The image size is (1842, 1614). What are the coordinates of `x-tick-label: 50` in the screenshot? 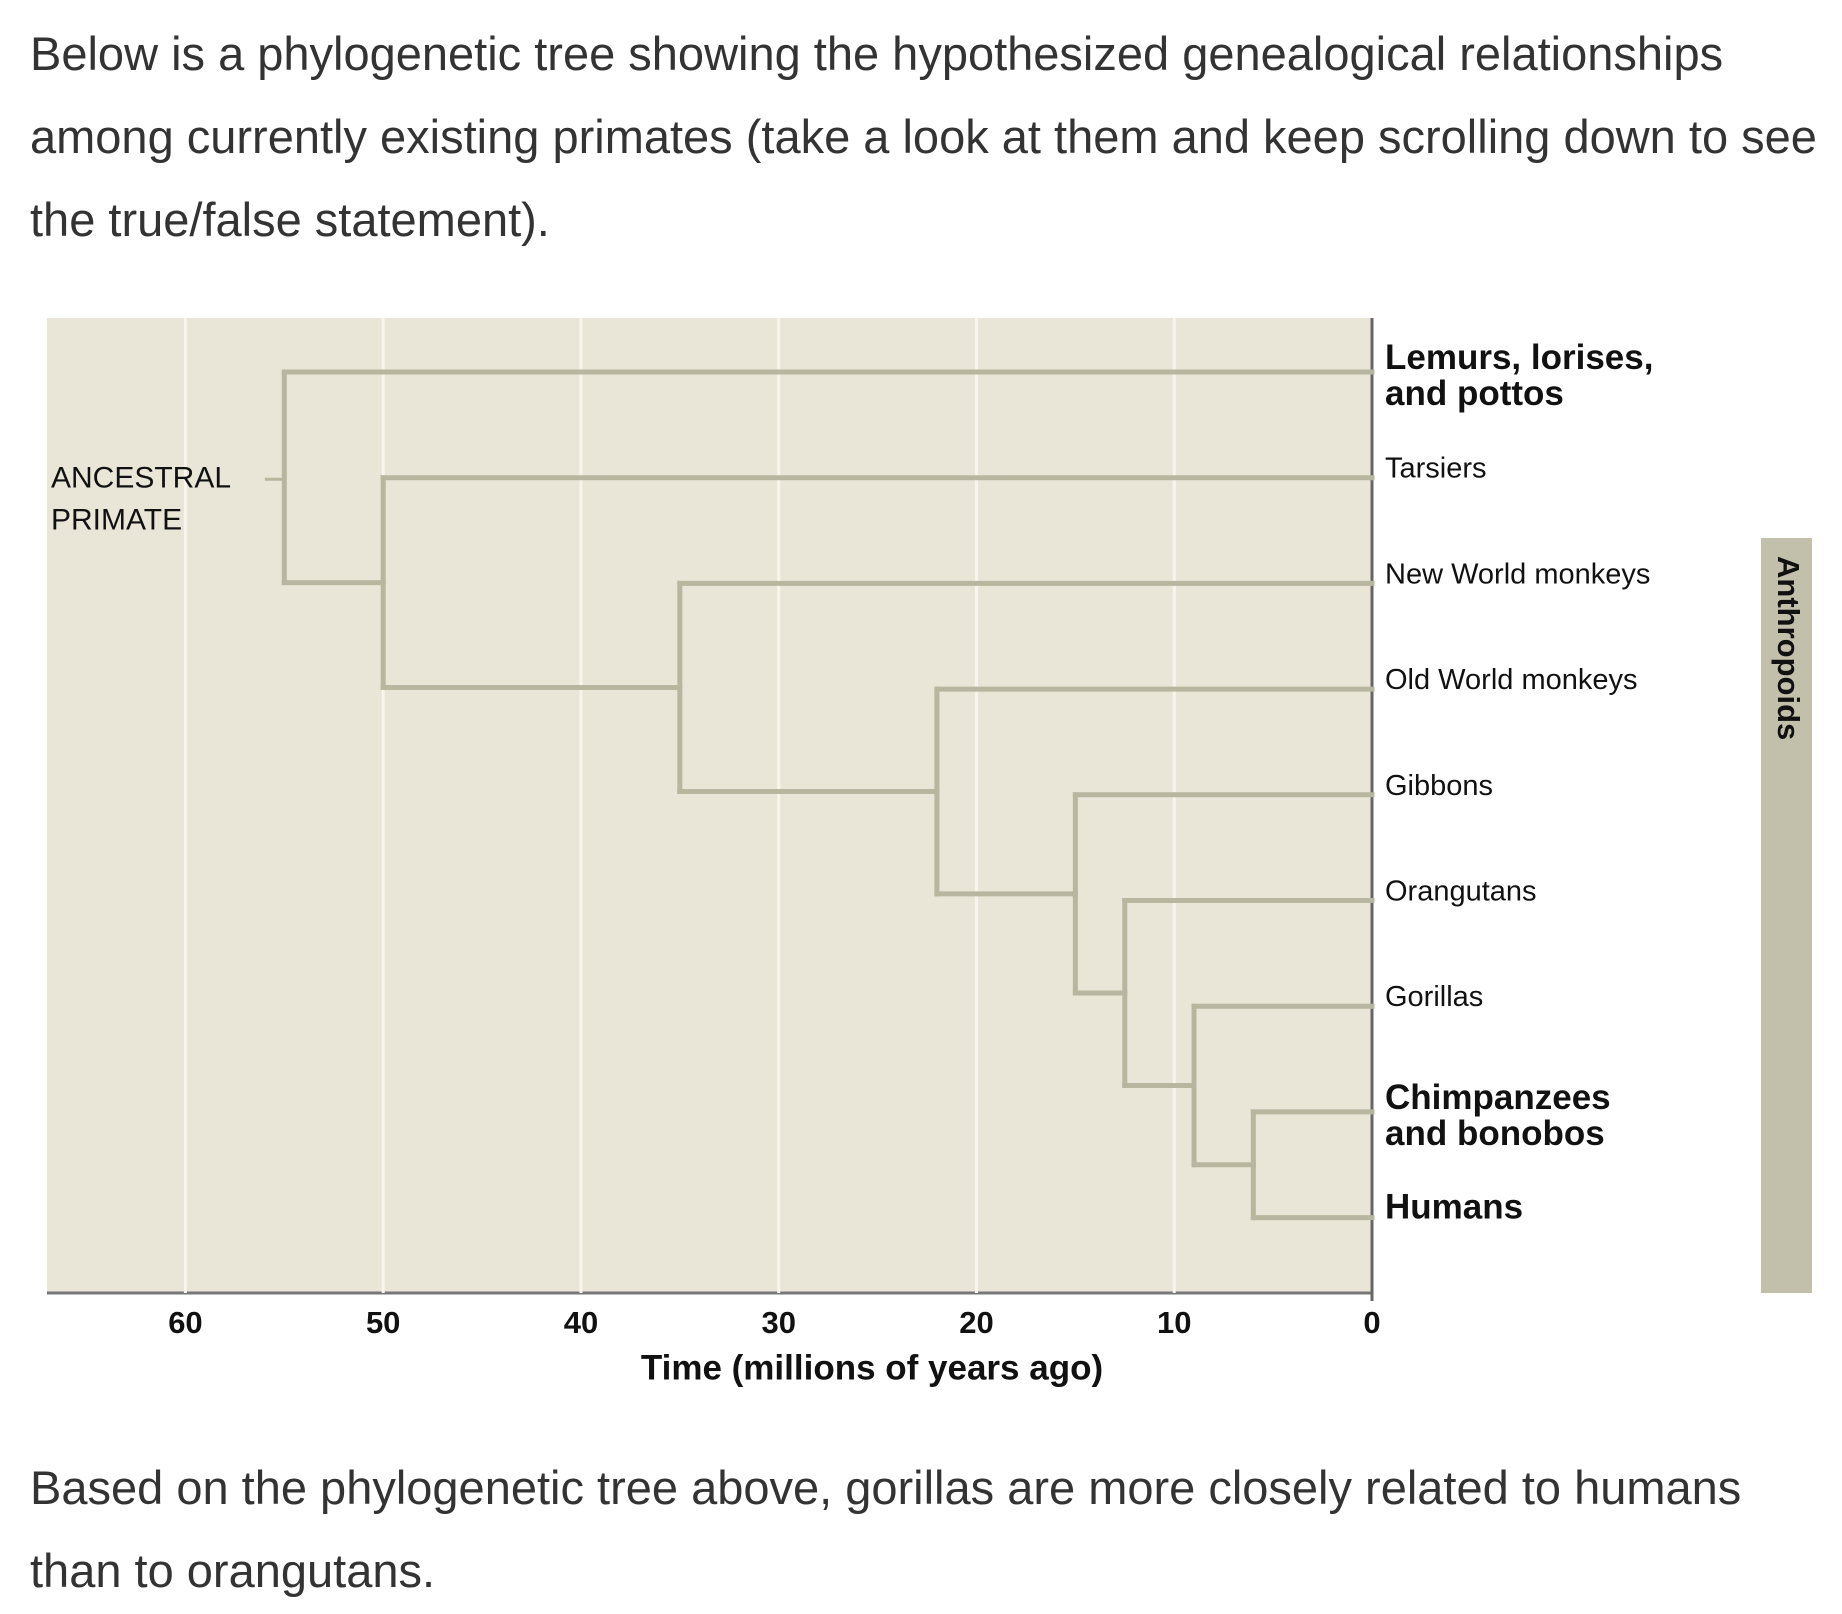 It's located at (383, 1322).